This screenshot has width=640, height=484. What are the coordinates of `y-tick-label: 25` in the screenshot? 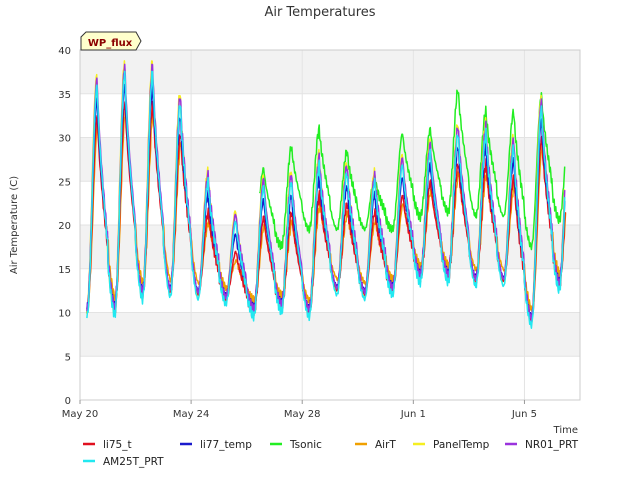 It's located at (64, 182).